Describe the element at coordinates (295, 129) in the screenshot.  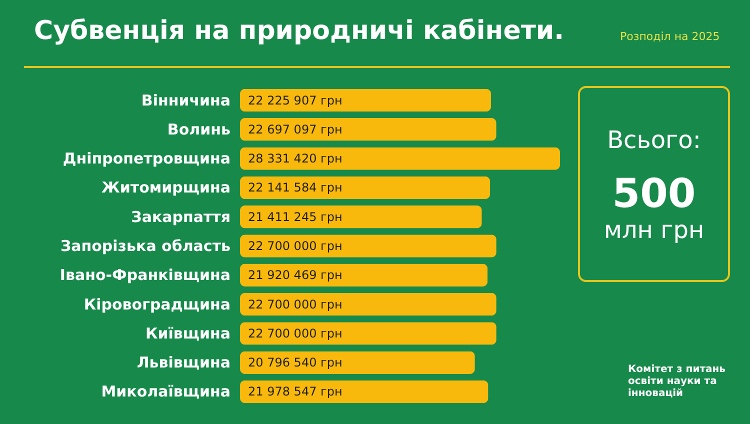
I see `data-label: 22 697 097 грн` at that location.